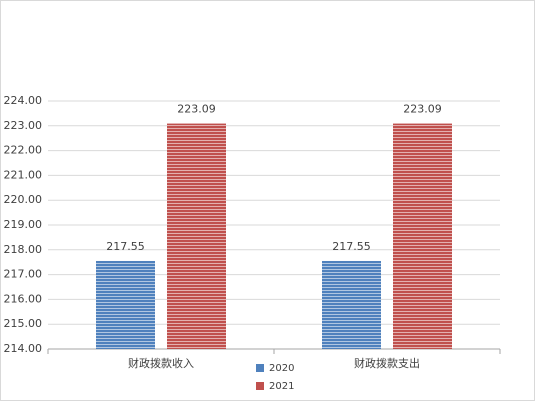 Image resolution: width=535 pixels, height=401 pixels. What do you see at coordinates (23, 174) in the screenshot?
I see `y-tick-label: 221.00` at bounding box center [23, 174].